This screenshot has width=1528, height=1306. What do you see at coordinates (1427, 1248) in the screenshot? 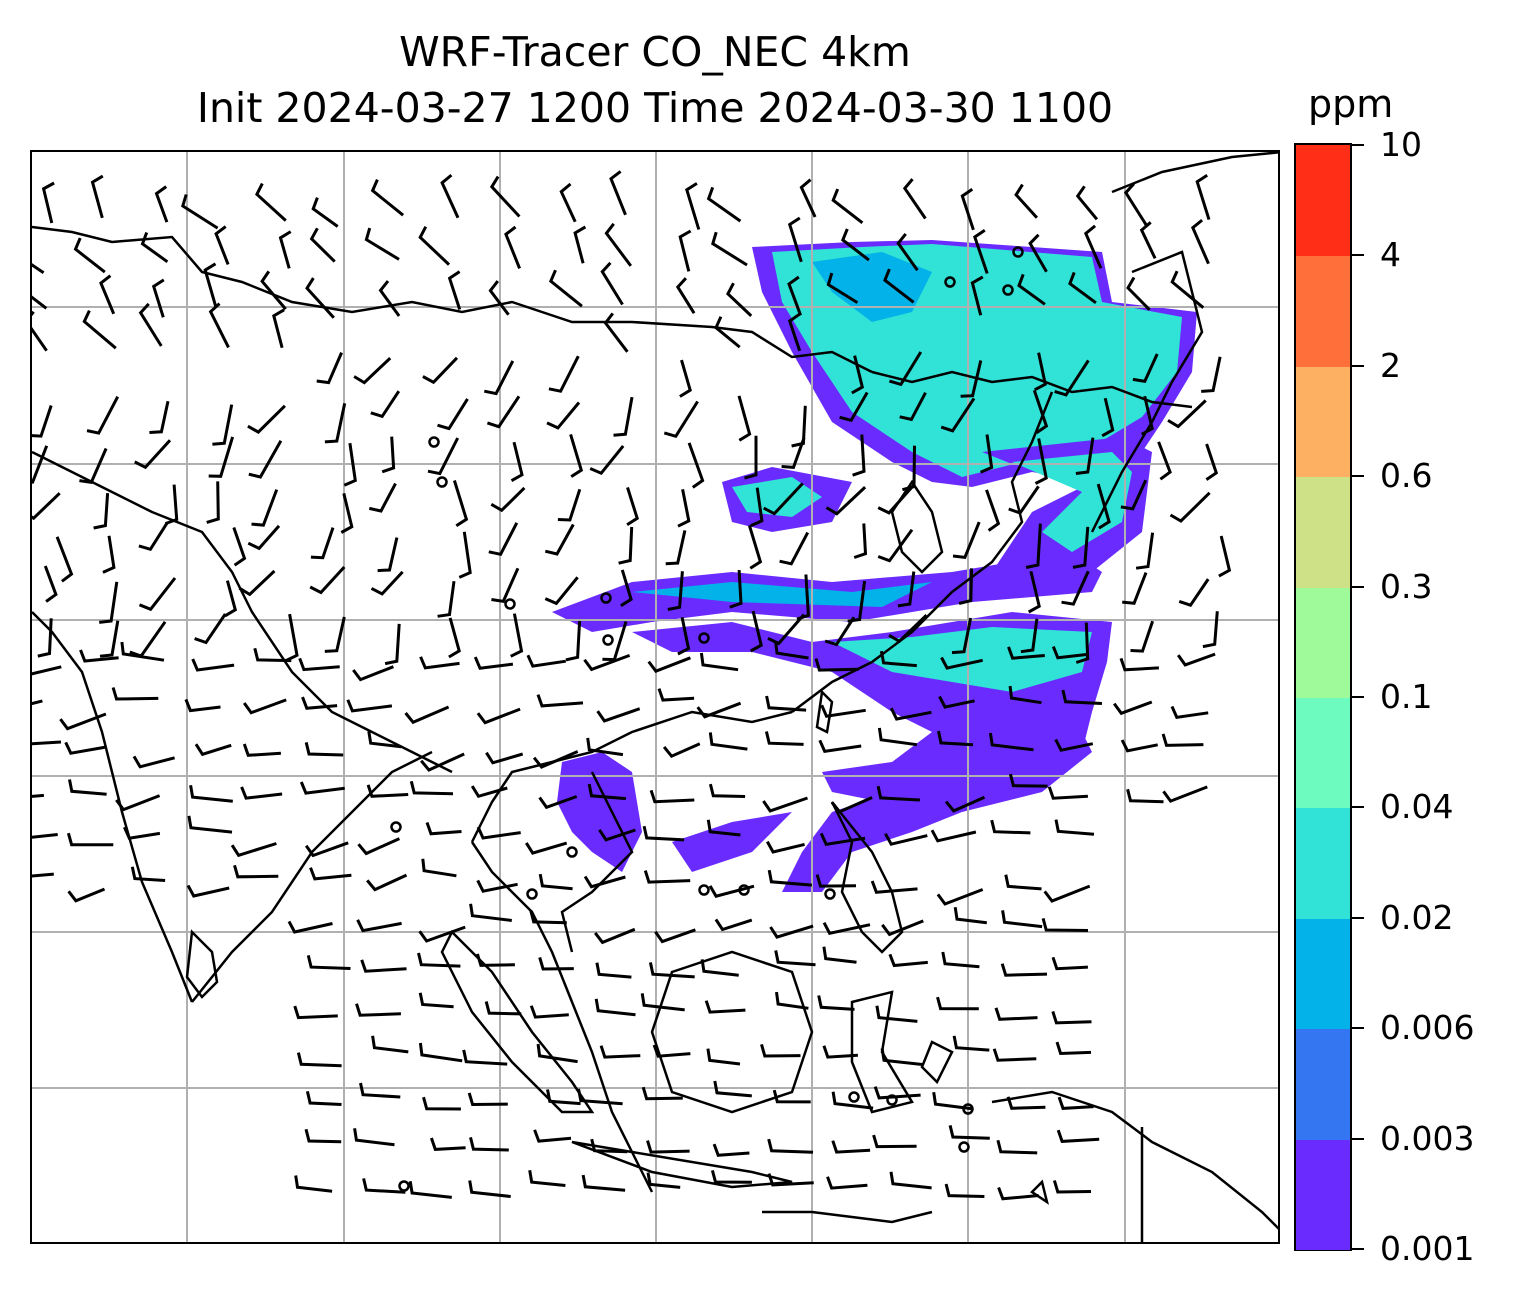
I see `colorbar-tick-label: 0.001` at bounding box center [1427, 1248].